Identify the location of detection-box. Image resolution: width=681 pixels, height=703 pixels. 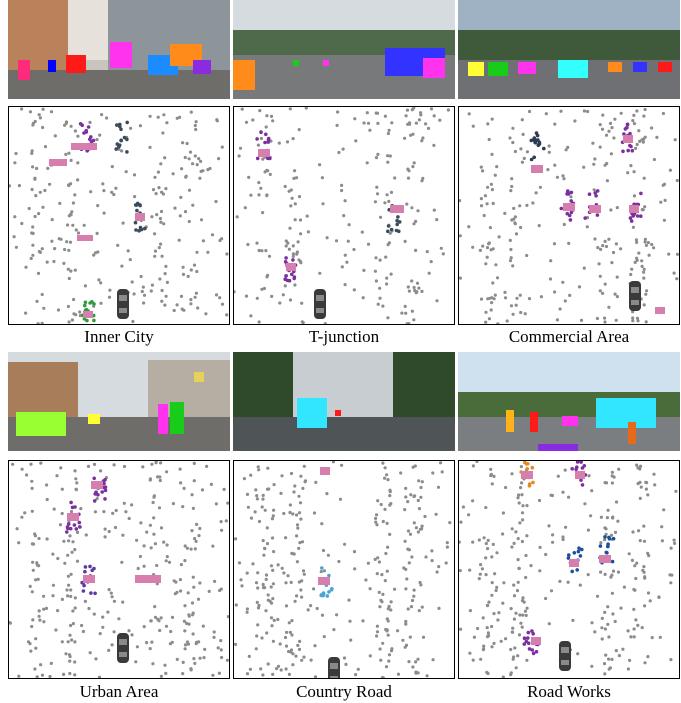
(89, 579).